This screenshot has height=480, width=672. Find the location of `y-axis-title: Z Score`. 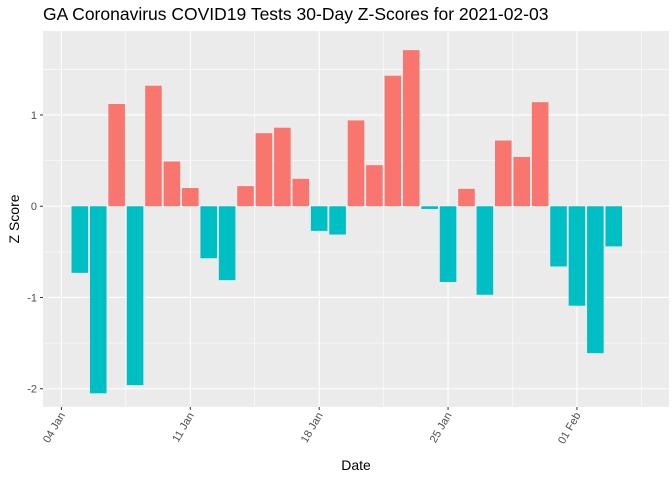

y-axis-title: Z Score is located at coordinates (14, 218).